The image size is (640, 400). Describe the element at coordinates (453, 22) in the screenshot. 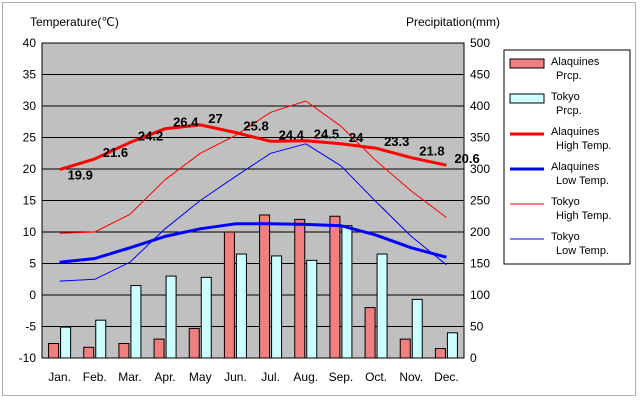

I see `right-axis-label: Precipitation(mm)` at that location.